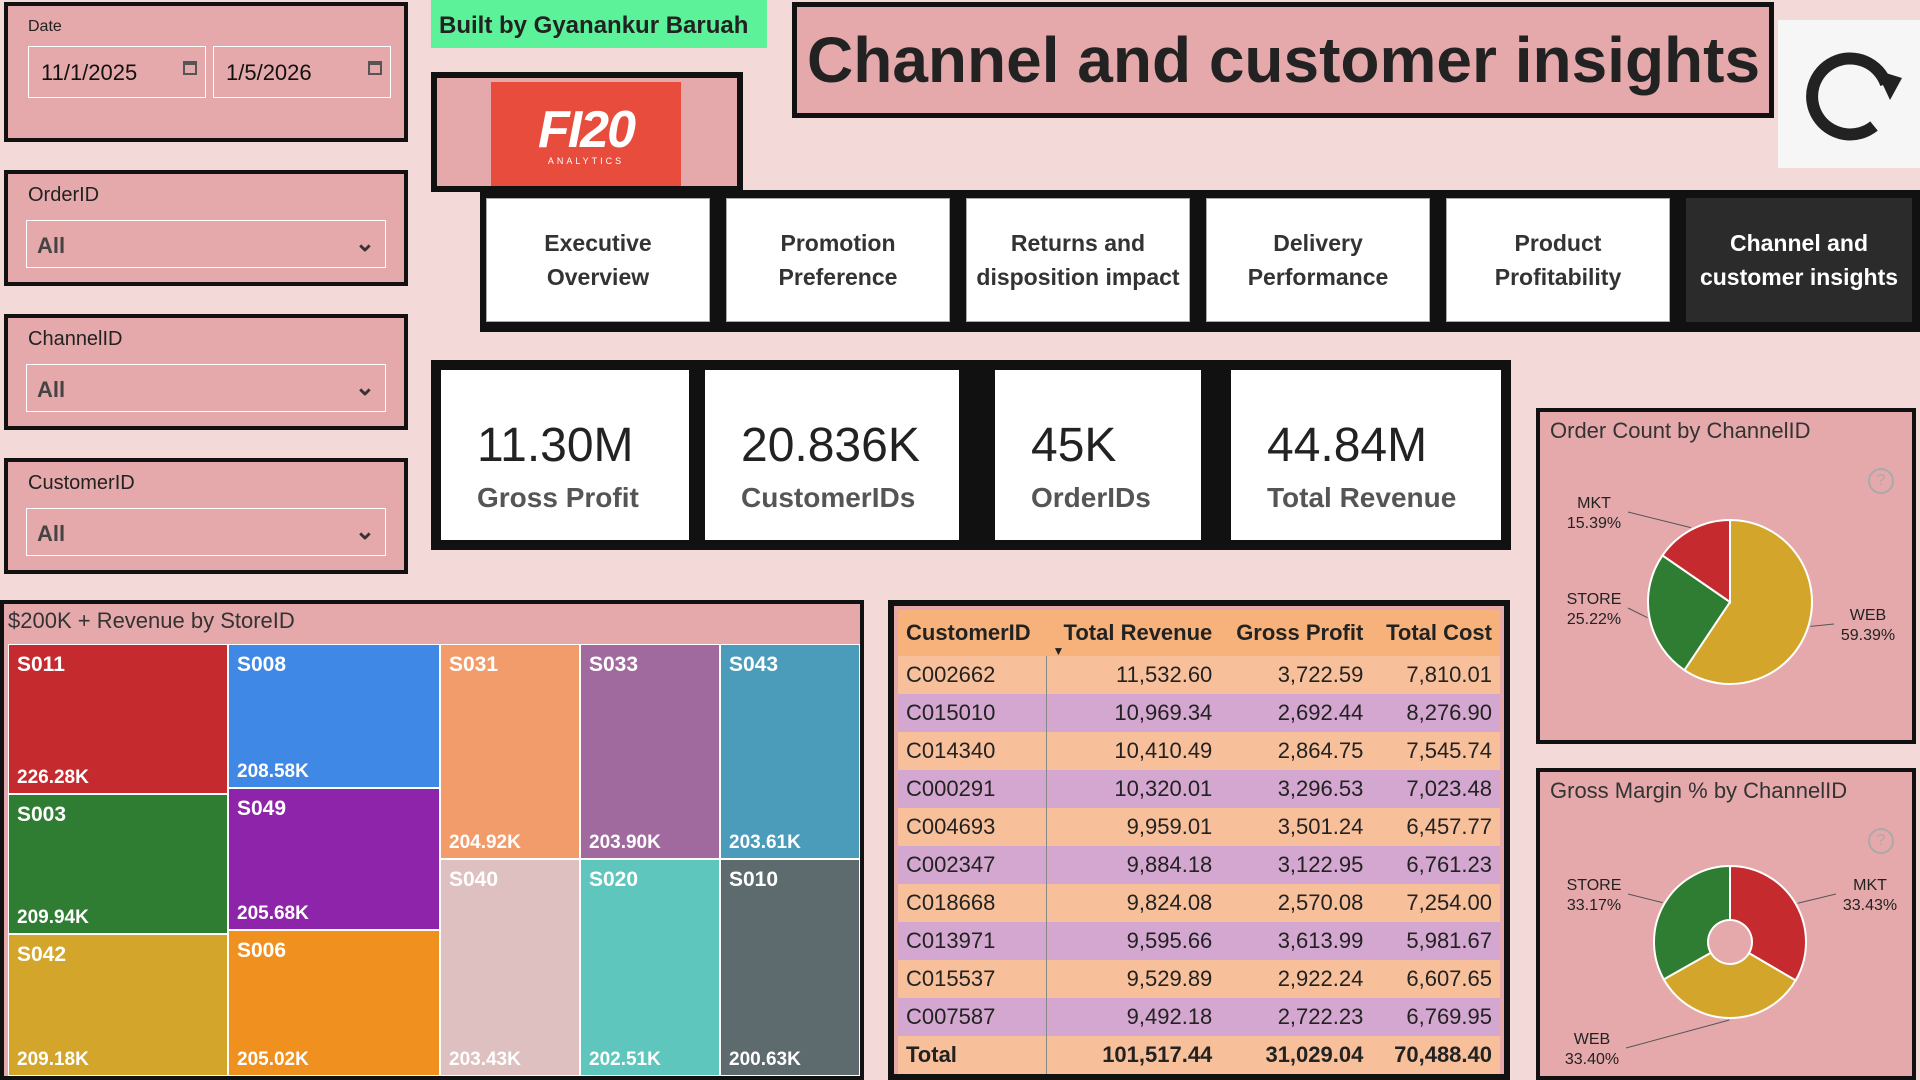  Describe the element at coordinates (118, 1005) in the screenshot. I see `treemap-cell-s042: S042 209.18K` at that location.